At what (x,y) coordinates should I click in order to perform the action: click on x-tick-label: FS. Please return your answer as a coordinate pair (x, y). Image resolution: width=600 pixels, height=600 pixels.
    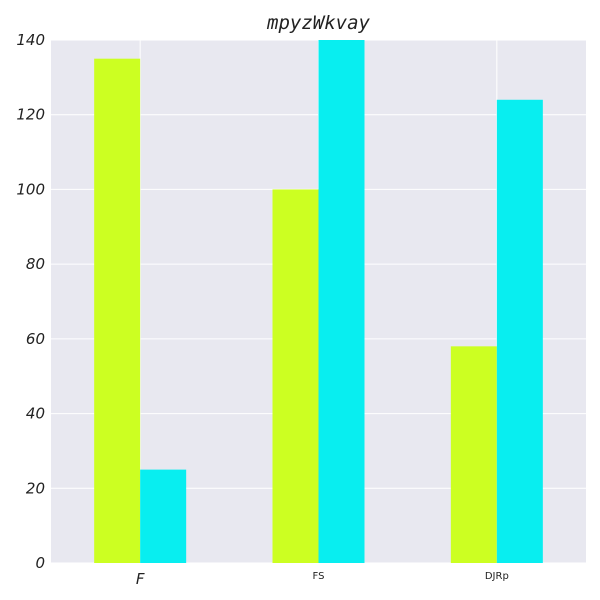
    Looking at the image, I should click on (319, 576).